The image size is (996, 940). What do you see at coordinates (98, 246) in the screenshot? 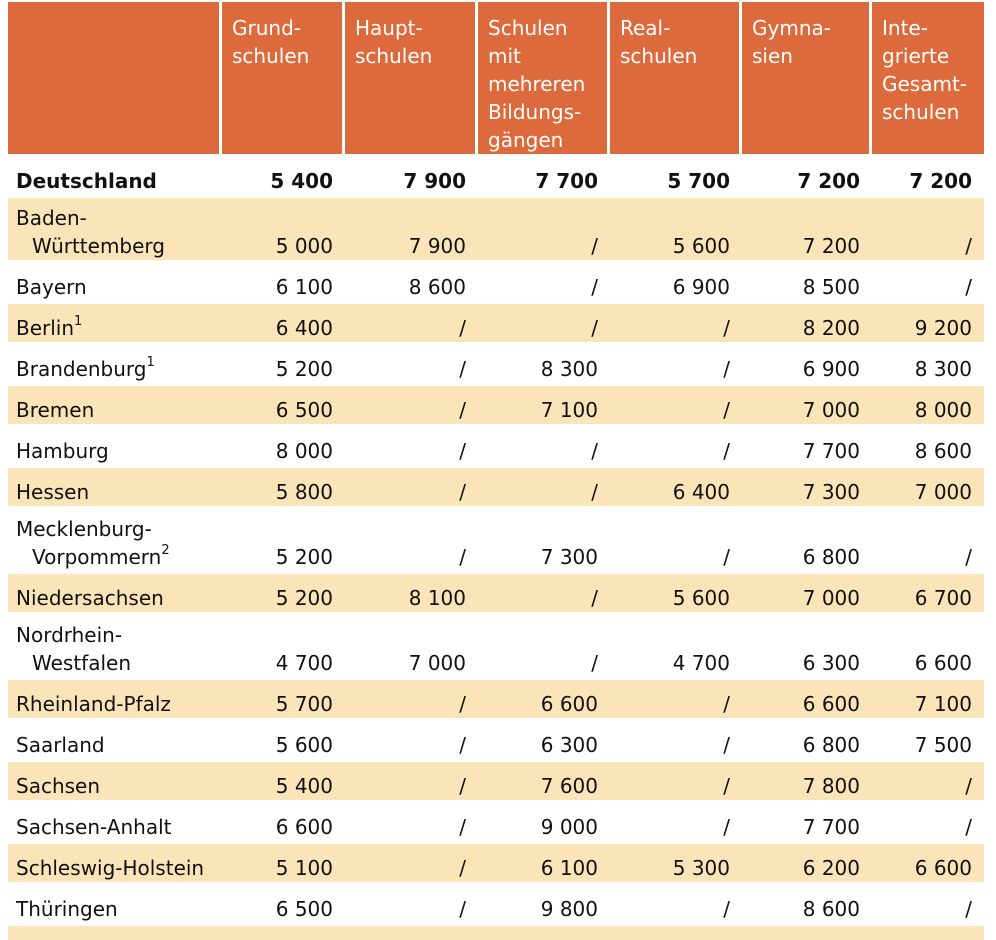
I see `state-name-line2: Württemberg` at bounding box center [98, 246].